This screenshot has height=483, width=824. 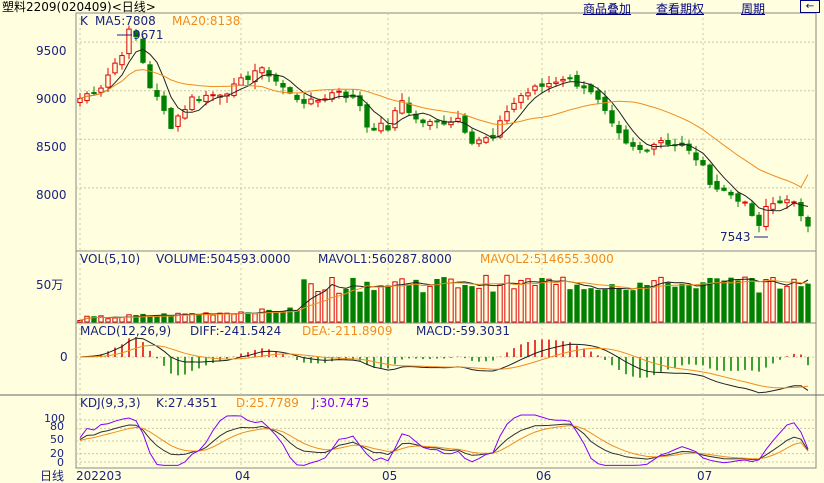 I want to click on footer-label: 日线, so click(x=52, y=476).